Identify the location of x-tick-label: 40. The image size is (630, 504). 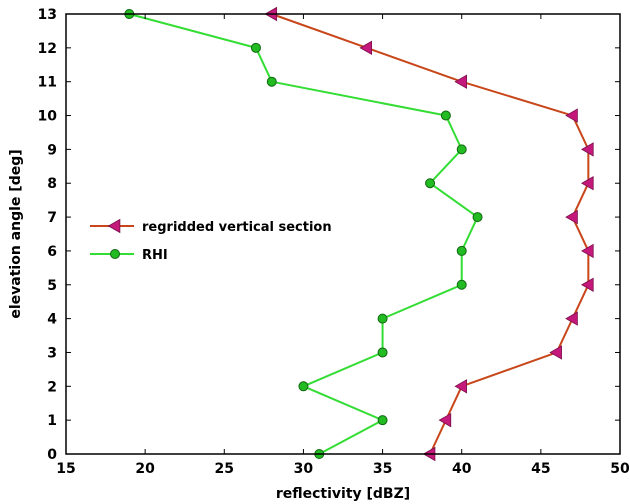
(462, 469).